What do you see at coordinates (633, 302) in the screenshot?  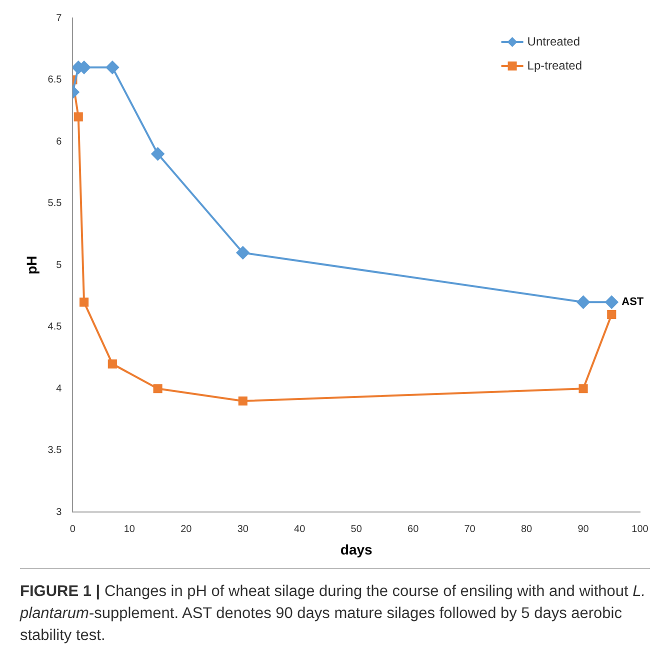 I see `annotation: AST` at bounding box center [633, 302].